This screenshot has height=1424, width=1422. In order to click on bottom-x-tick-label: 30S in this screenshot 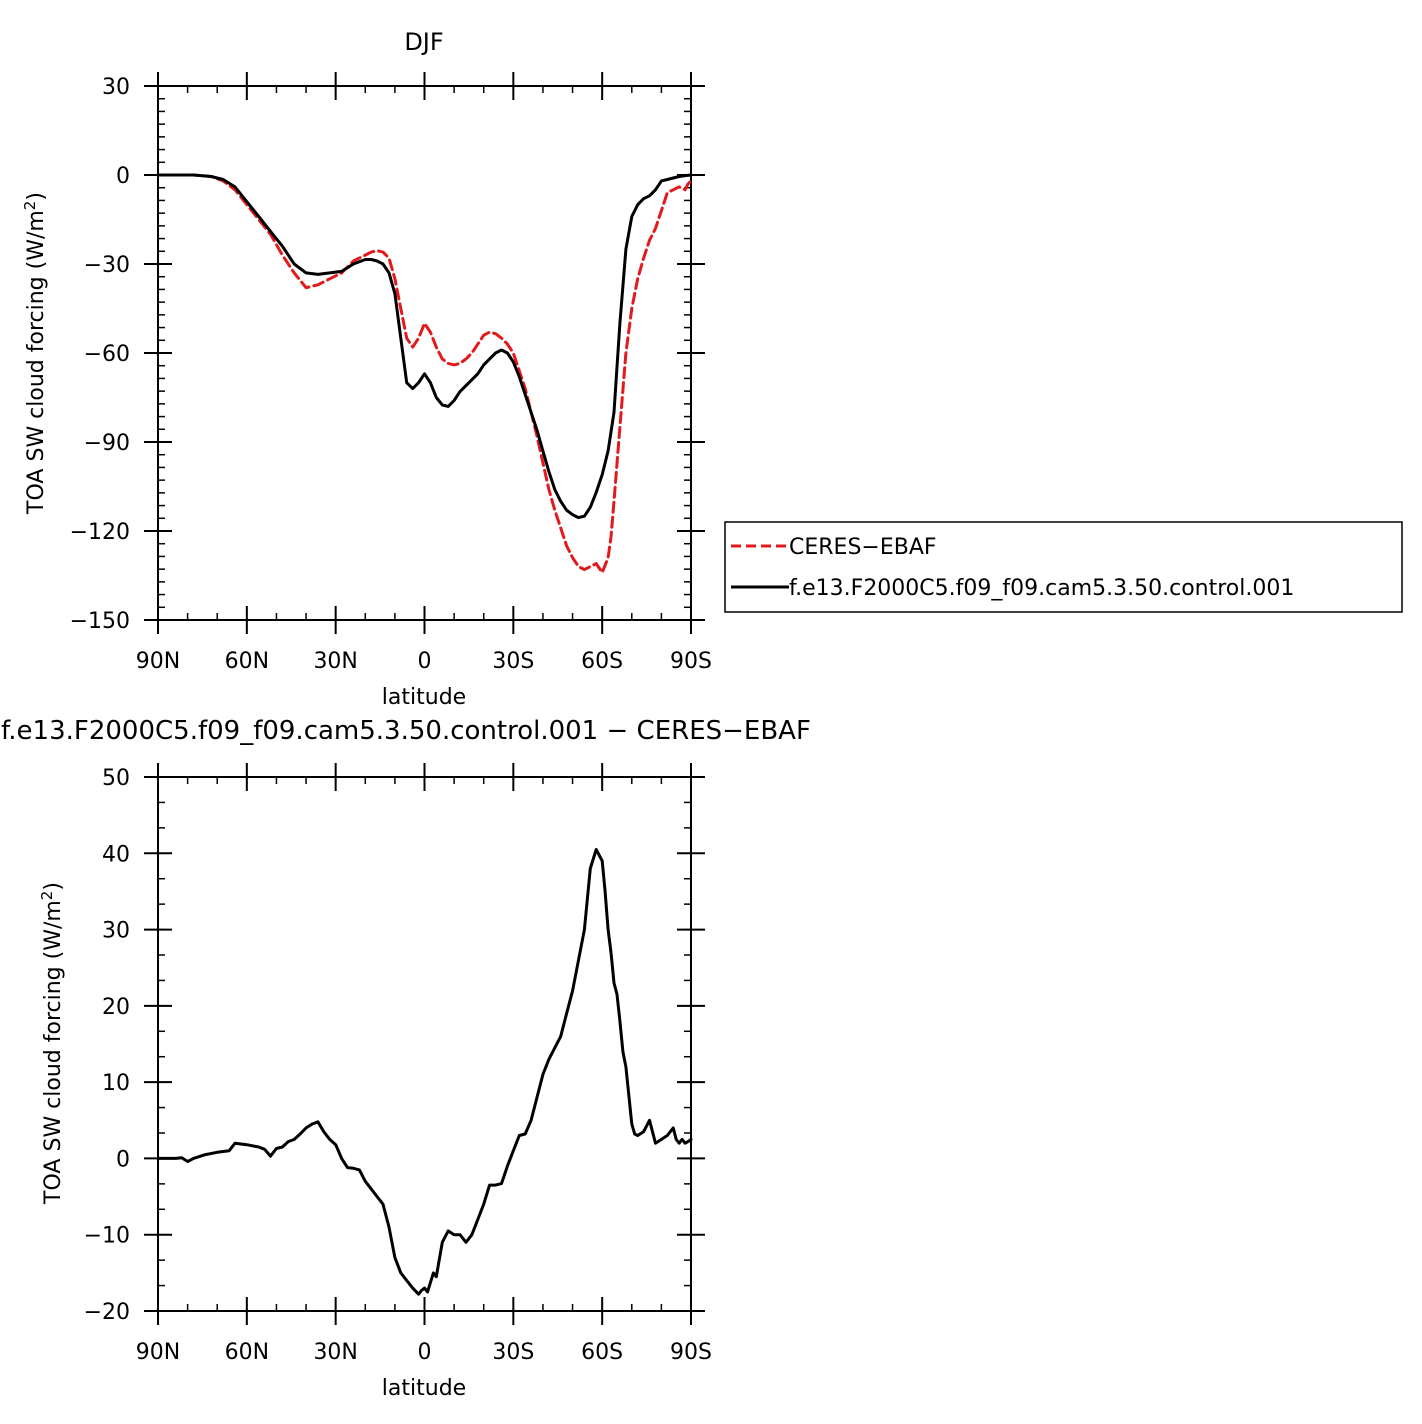, I will do `click(513, 1352)`.